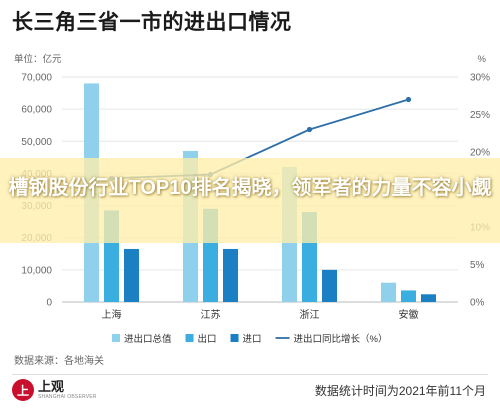 Image resolution: width=500 pixels, height=411 pixels. Describe the element at coordinates (400, 391) in the screenshot. I see `footer-note: 数据统计时间为2021年前11个月` at that location.